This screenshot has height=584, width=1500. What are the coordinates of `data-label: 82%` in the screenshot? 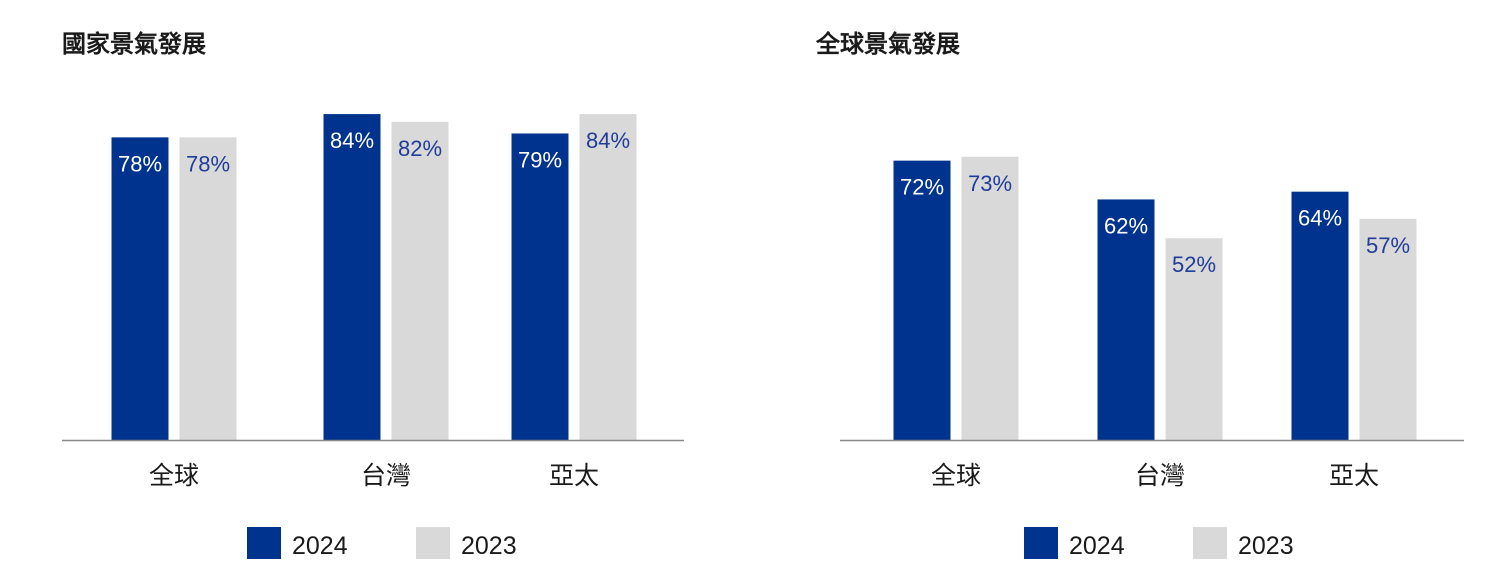 It's located at (420, 148).